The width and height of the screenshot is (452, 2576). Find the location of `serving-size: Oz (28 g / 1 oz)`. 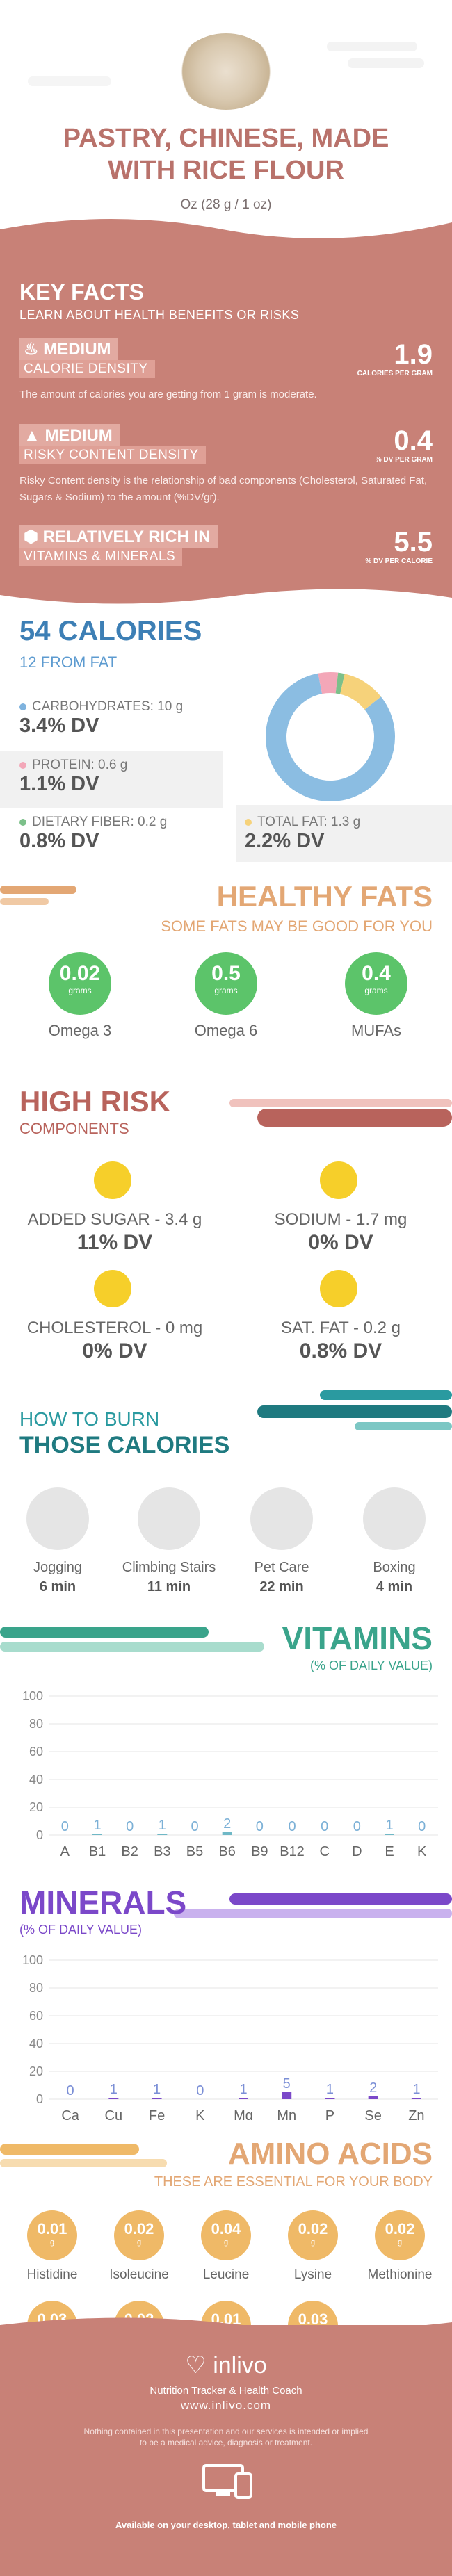

serving-size: Oz (28 g / 1 oz) is located at coordinates (226, 204).